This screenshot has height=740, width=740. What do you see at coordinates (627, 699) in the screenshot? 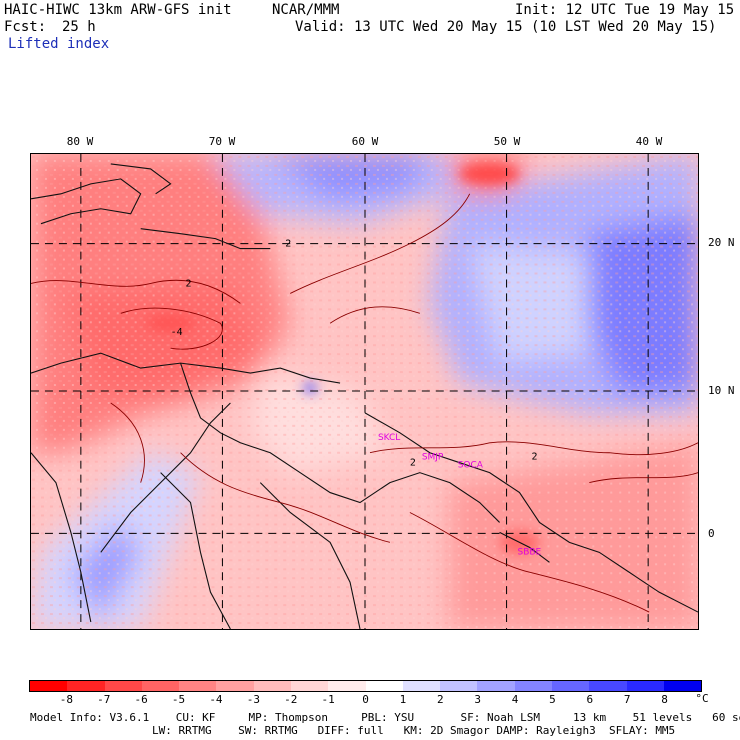
I see `colorbar-tick-label: 7` at bounding box center [627, 699].